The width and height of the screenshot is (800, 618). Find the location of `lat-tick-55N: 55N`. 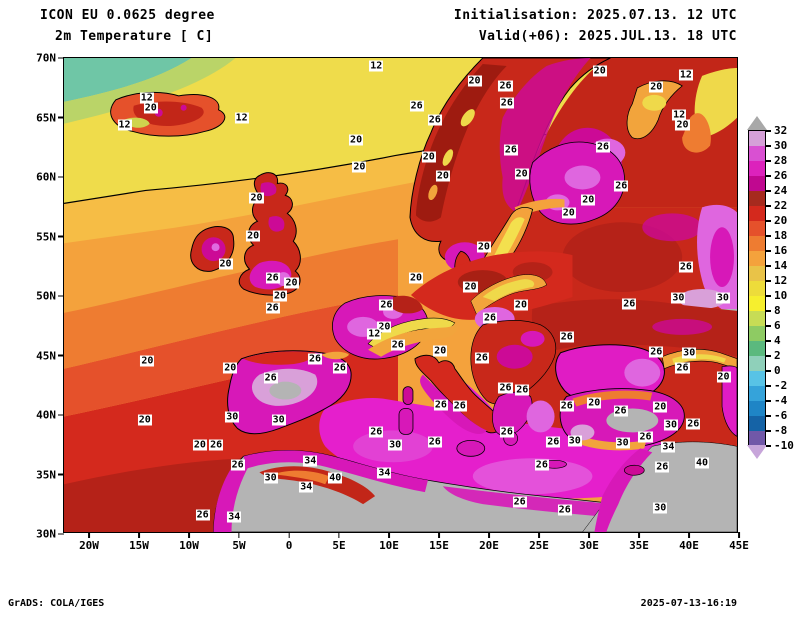

lat-tick-55N: 55N is located at coordinates (50, 236).